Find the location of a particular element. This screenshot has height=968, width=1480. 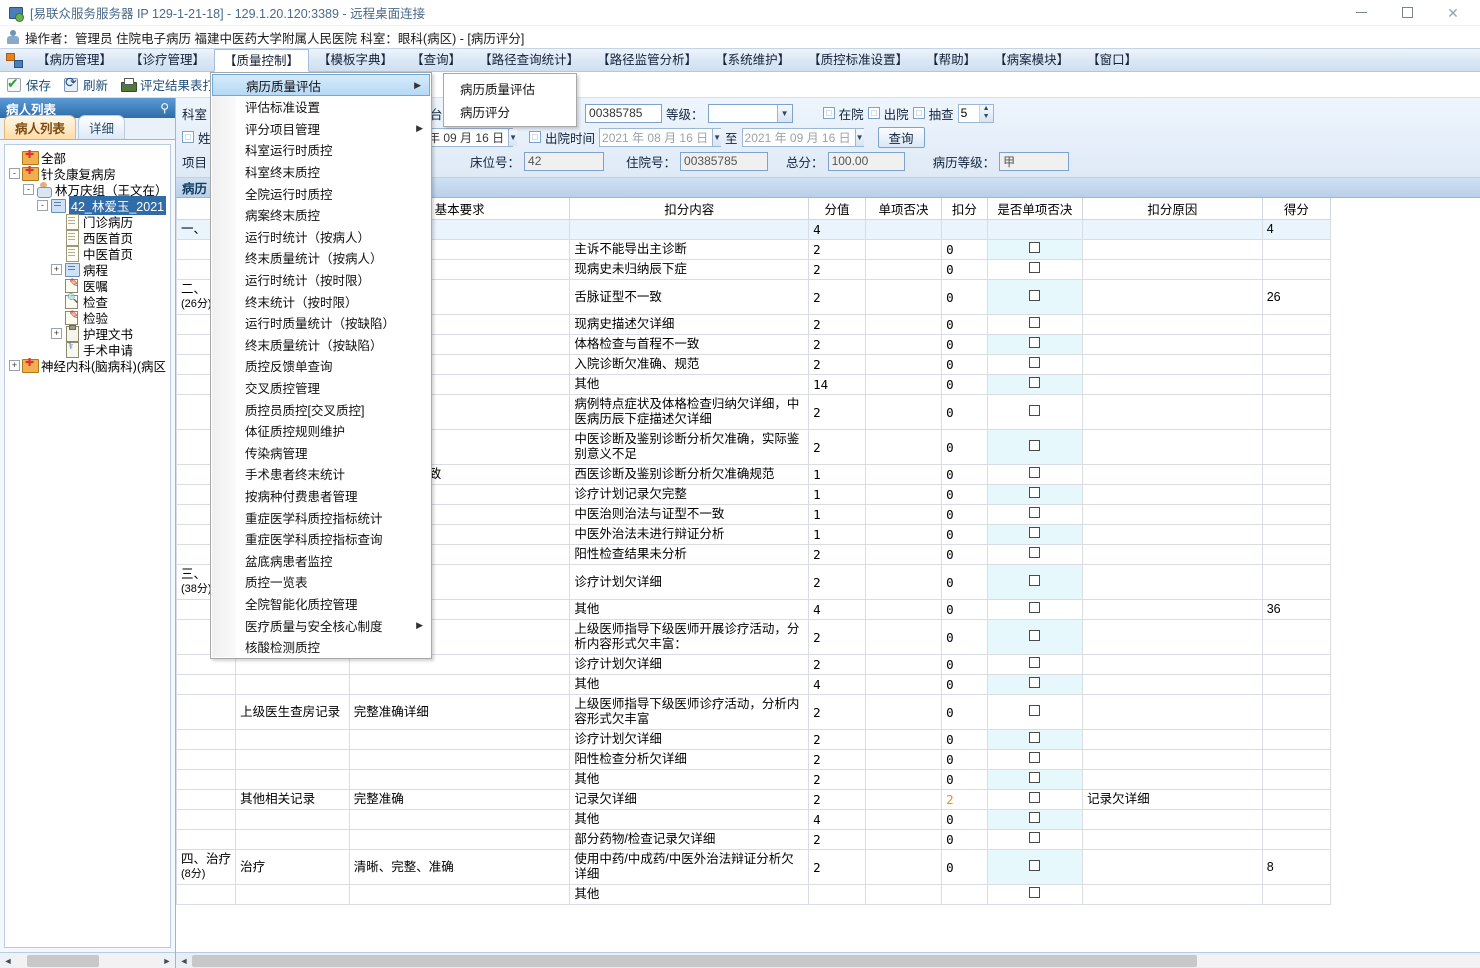

menu-option: 传染病管理 is located at coordinates (321, 453).